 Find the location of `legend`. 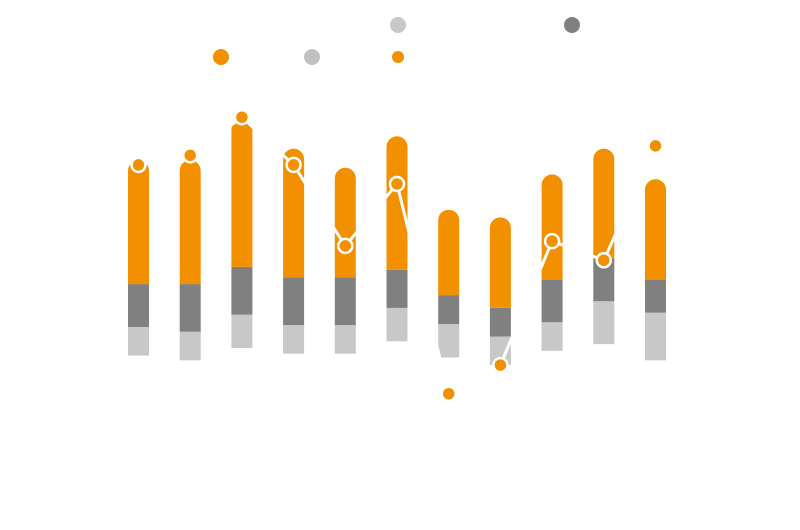

legend is located at coordinates (396, 41).